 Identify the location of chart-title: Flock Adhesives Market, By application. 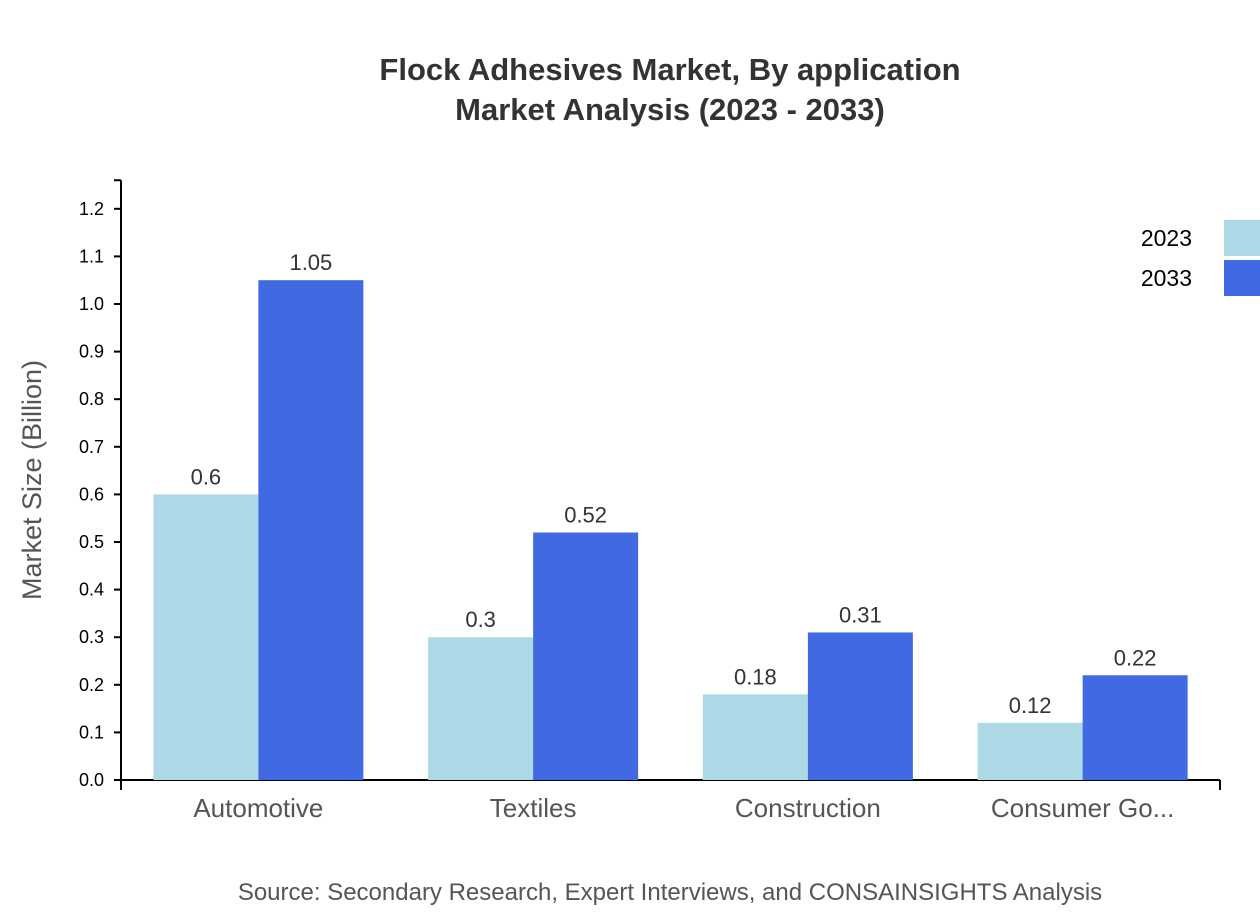
(669, 69).